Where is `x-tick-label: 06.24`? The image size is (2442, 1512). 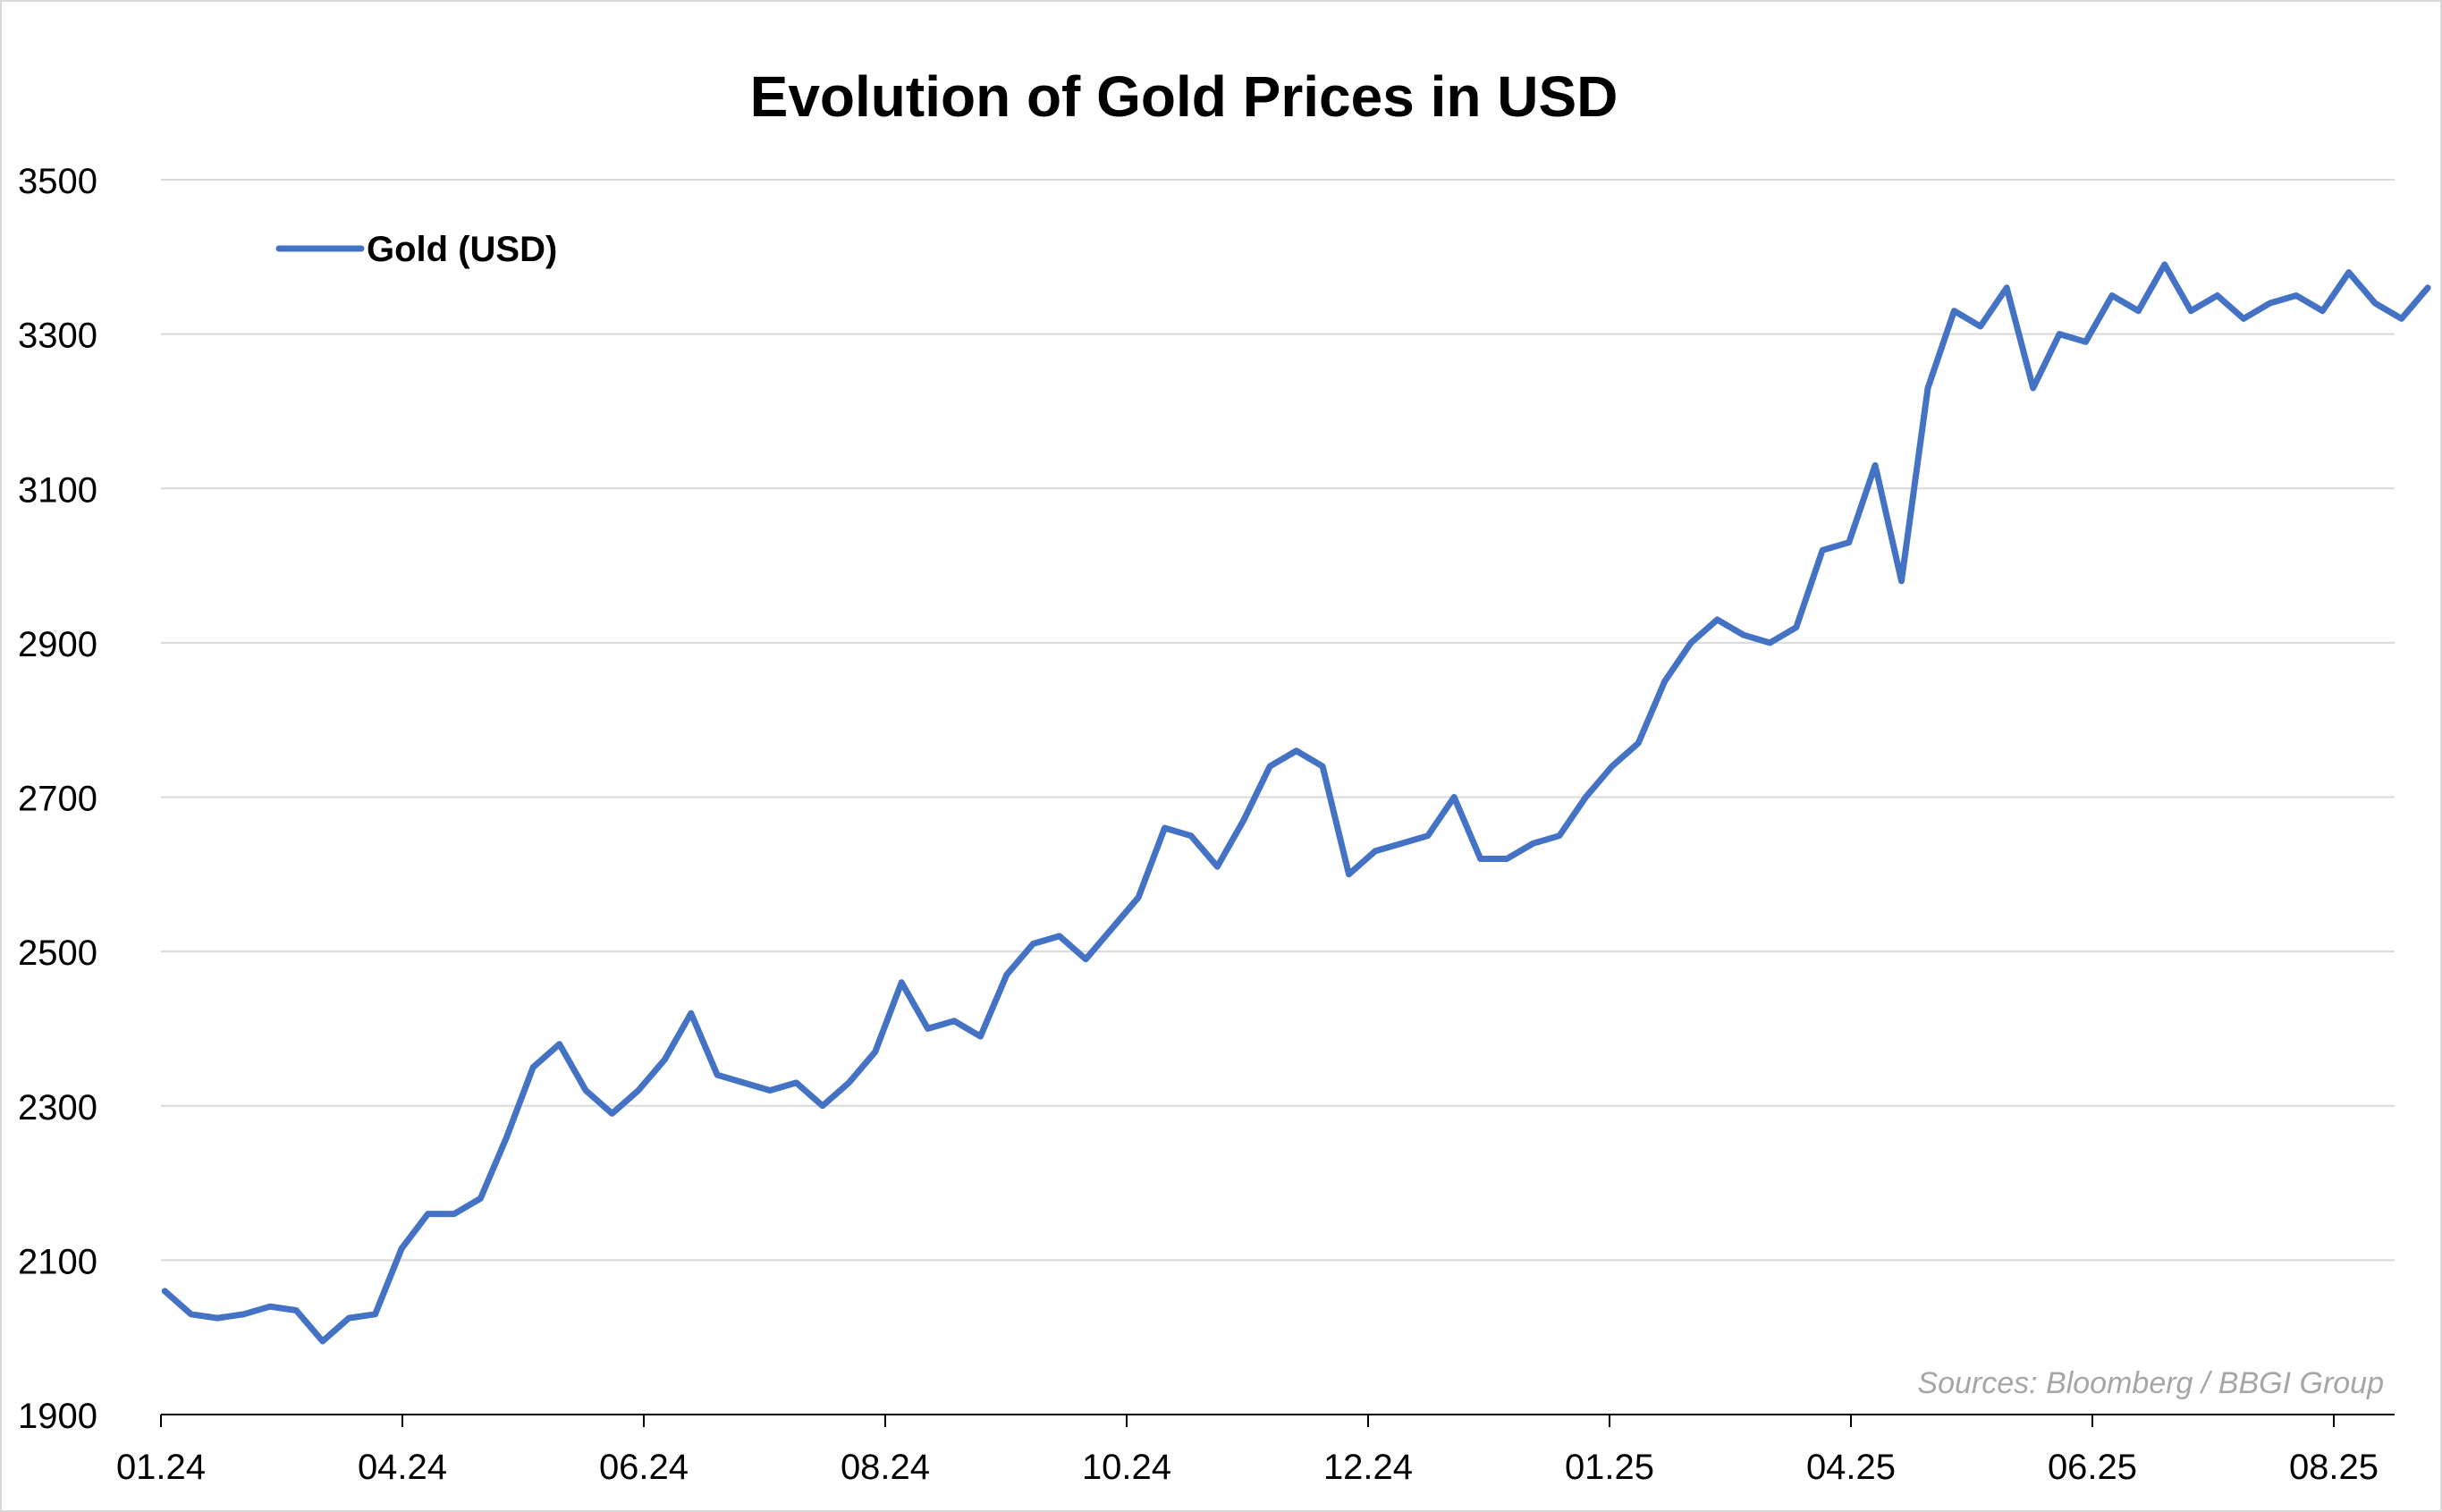
x-tick-label: 06.24 is located at coordinates (644, 1467).